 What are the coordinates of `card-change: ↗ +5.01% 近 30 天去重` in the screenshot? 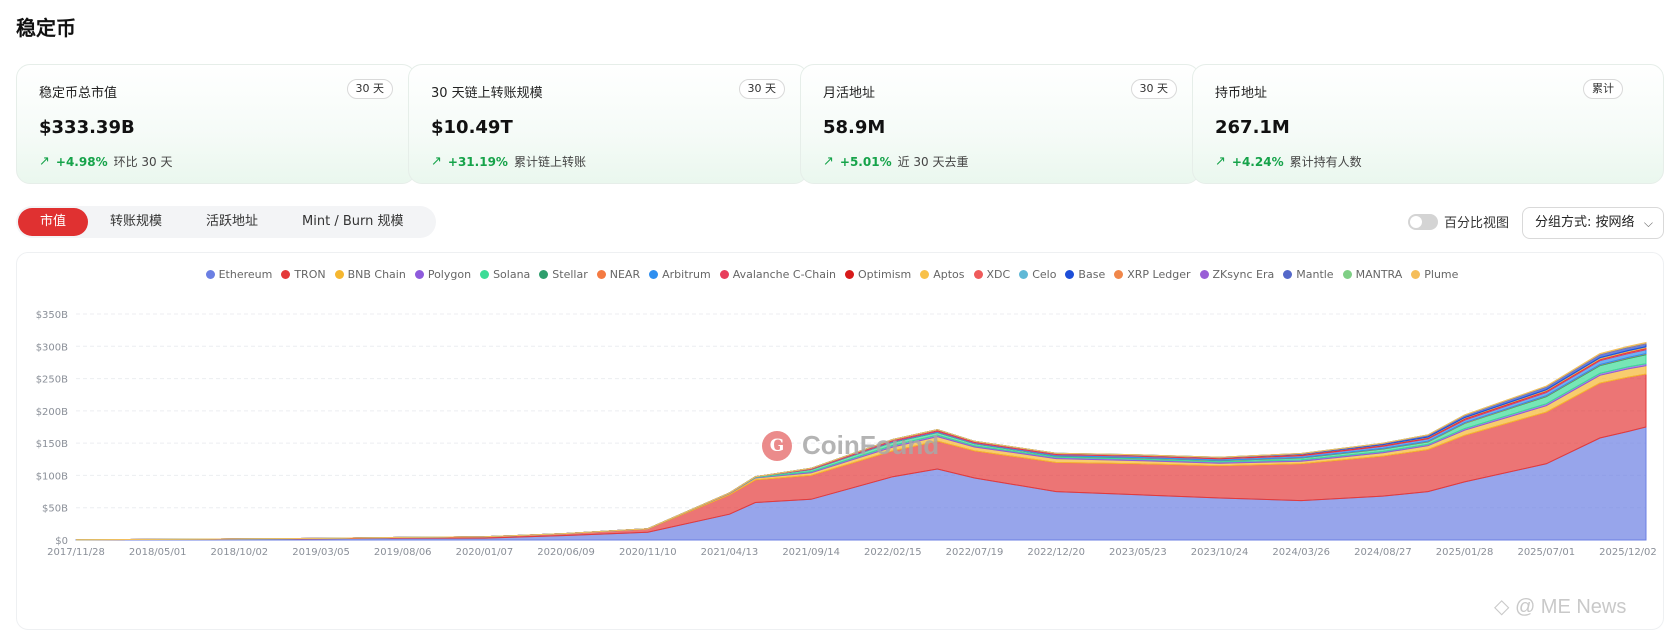 It's located at (896, 161).